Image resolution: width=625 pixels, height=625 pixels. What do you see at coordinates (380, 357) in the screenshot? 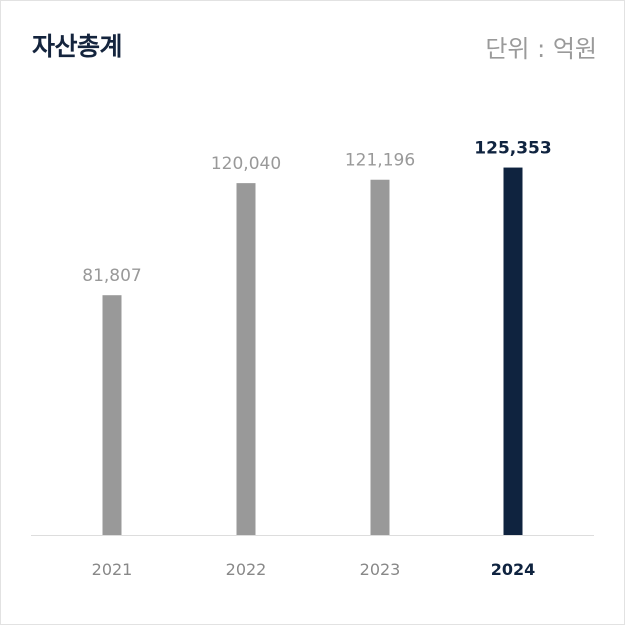
I see `bar-2023` at bounding box center [380, 357].